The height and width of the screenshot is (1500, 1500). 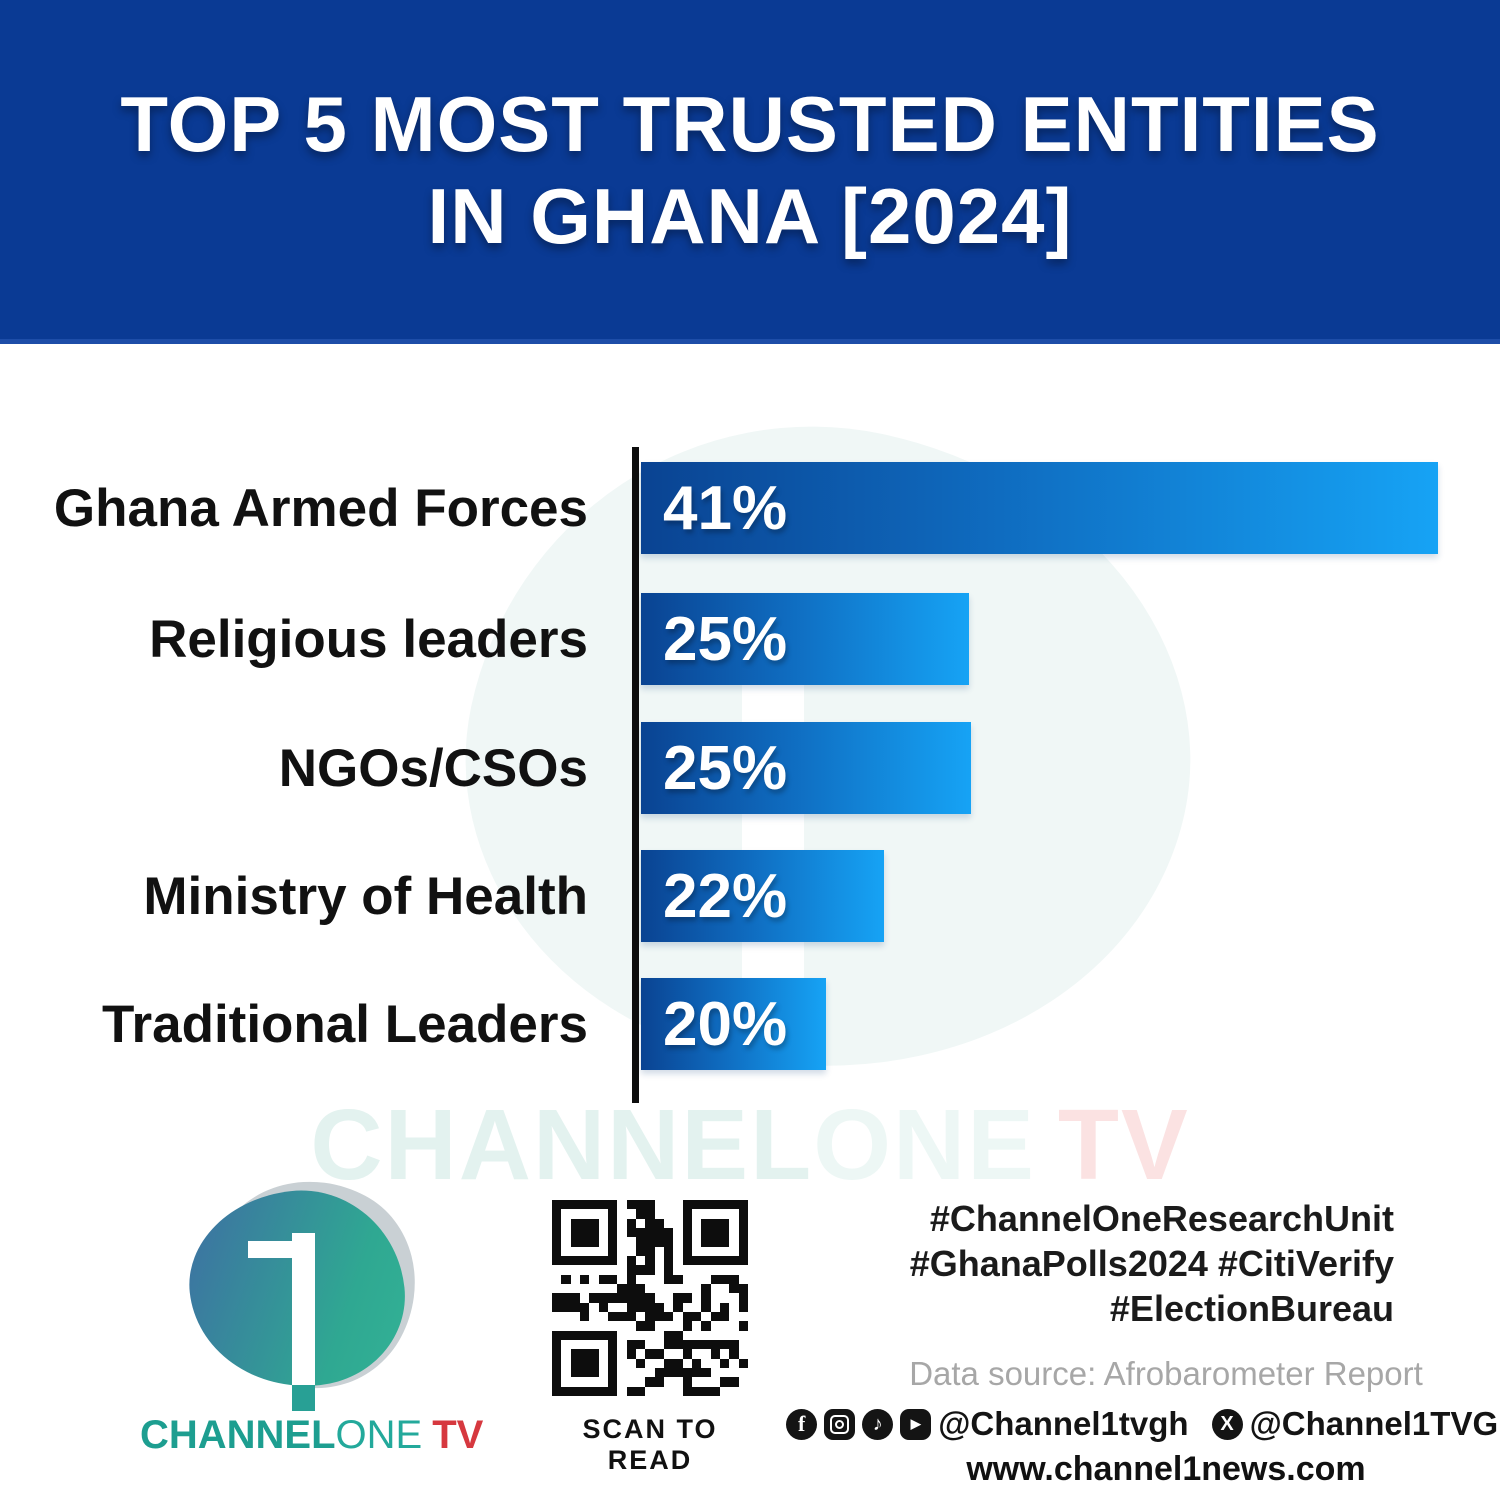 I want to click on chart-row: Religious leaders 25%, so click(x=750, y=639).